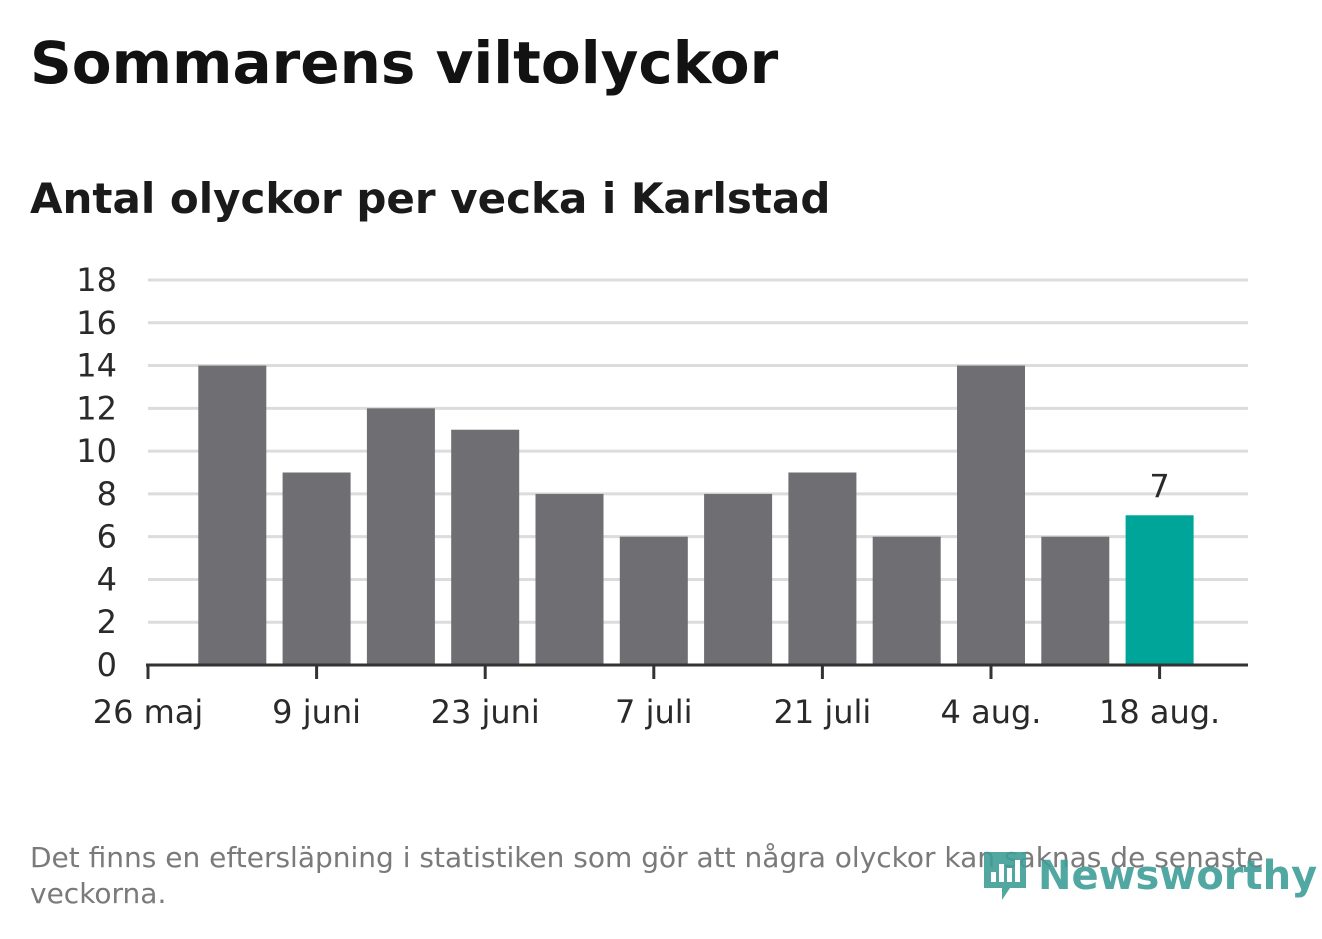  I want to click on y-tick-label: 12, so click(96, 408).